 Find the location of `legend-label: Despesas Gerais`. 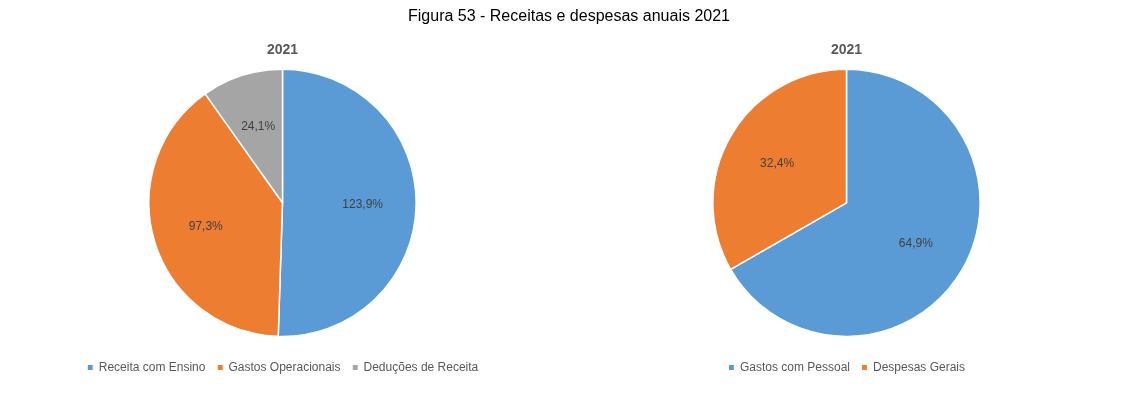

legend-label: Despesas Gerais is located at coordinates (919, 367).